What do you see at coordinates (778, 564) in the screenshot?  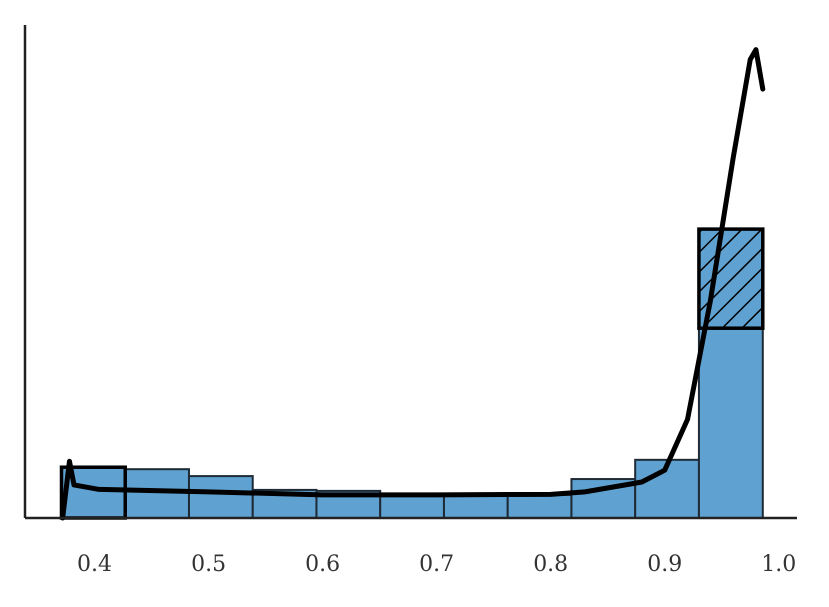 I see `x-tick-label: 1.0` at bounding box center [778, 564].